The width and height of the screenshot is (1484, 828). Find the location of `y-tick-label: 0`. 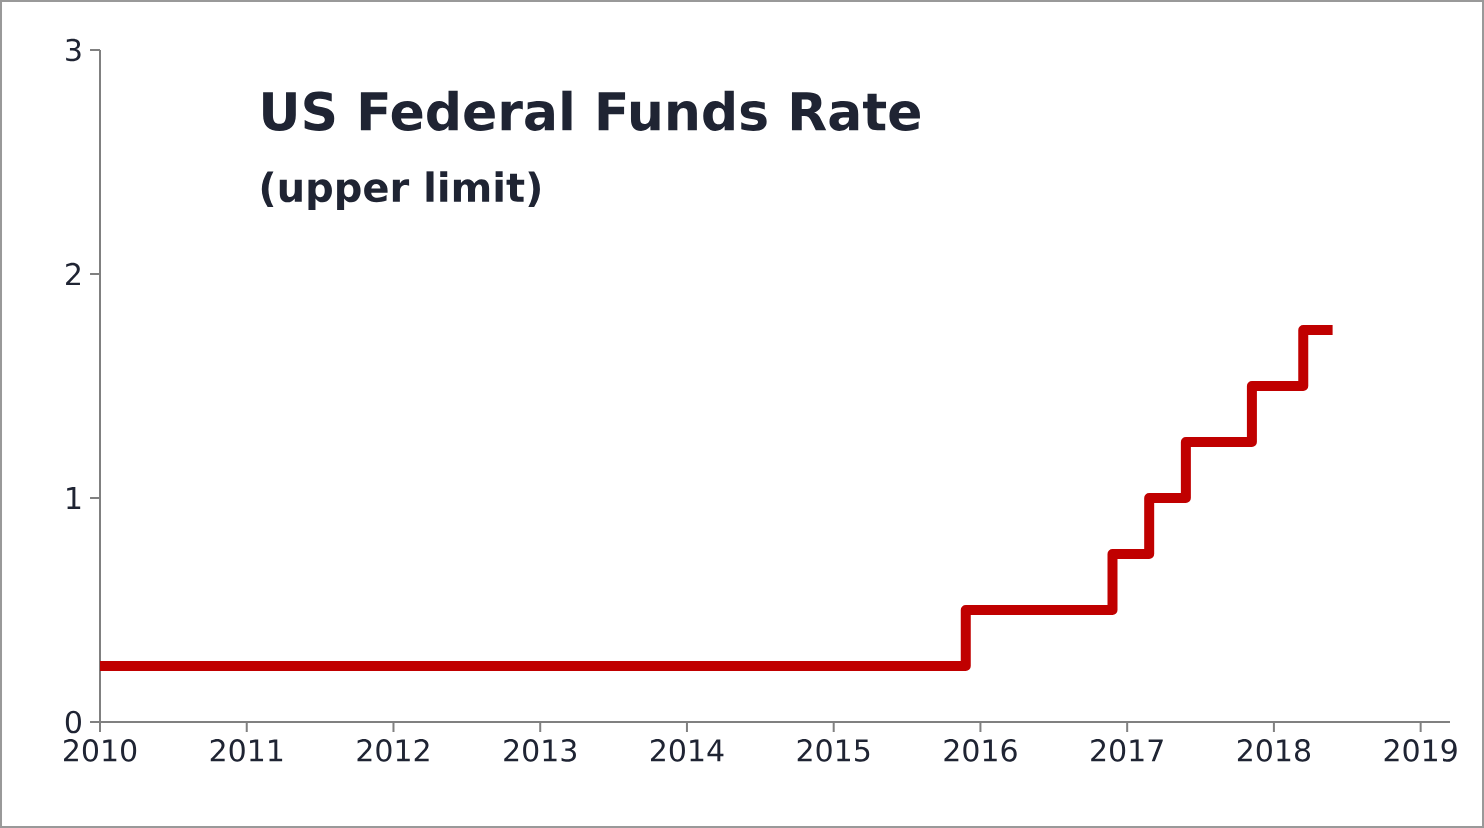

y-tick-label: 0 is located at coordinates (73, 722).